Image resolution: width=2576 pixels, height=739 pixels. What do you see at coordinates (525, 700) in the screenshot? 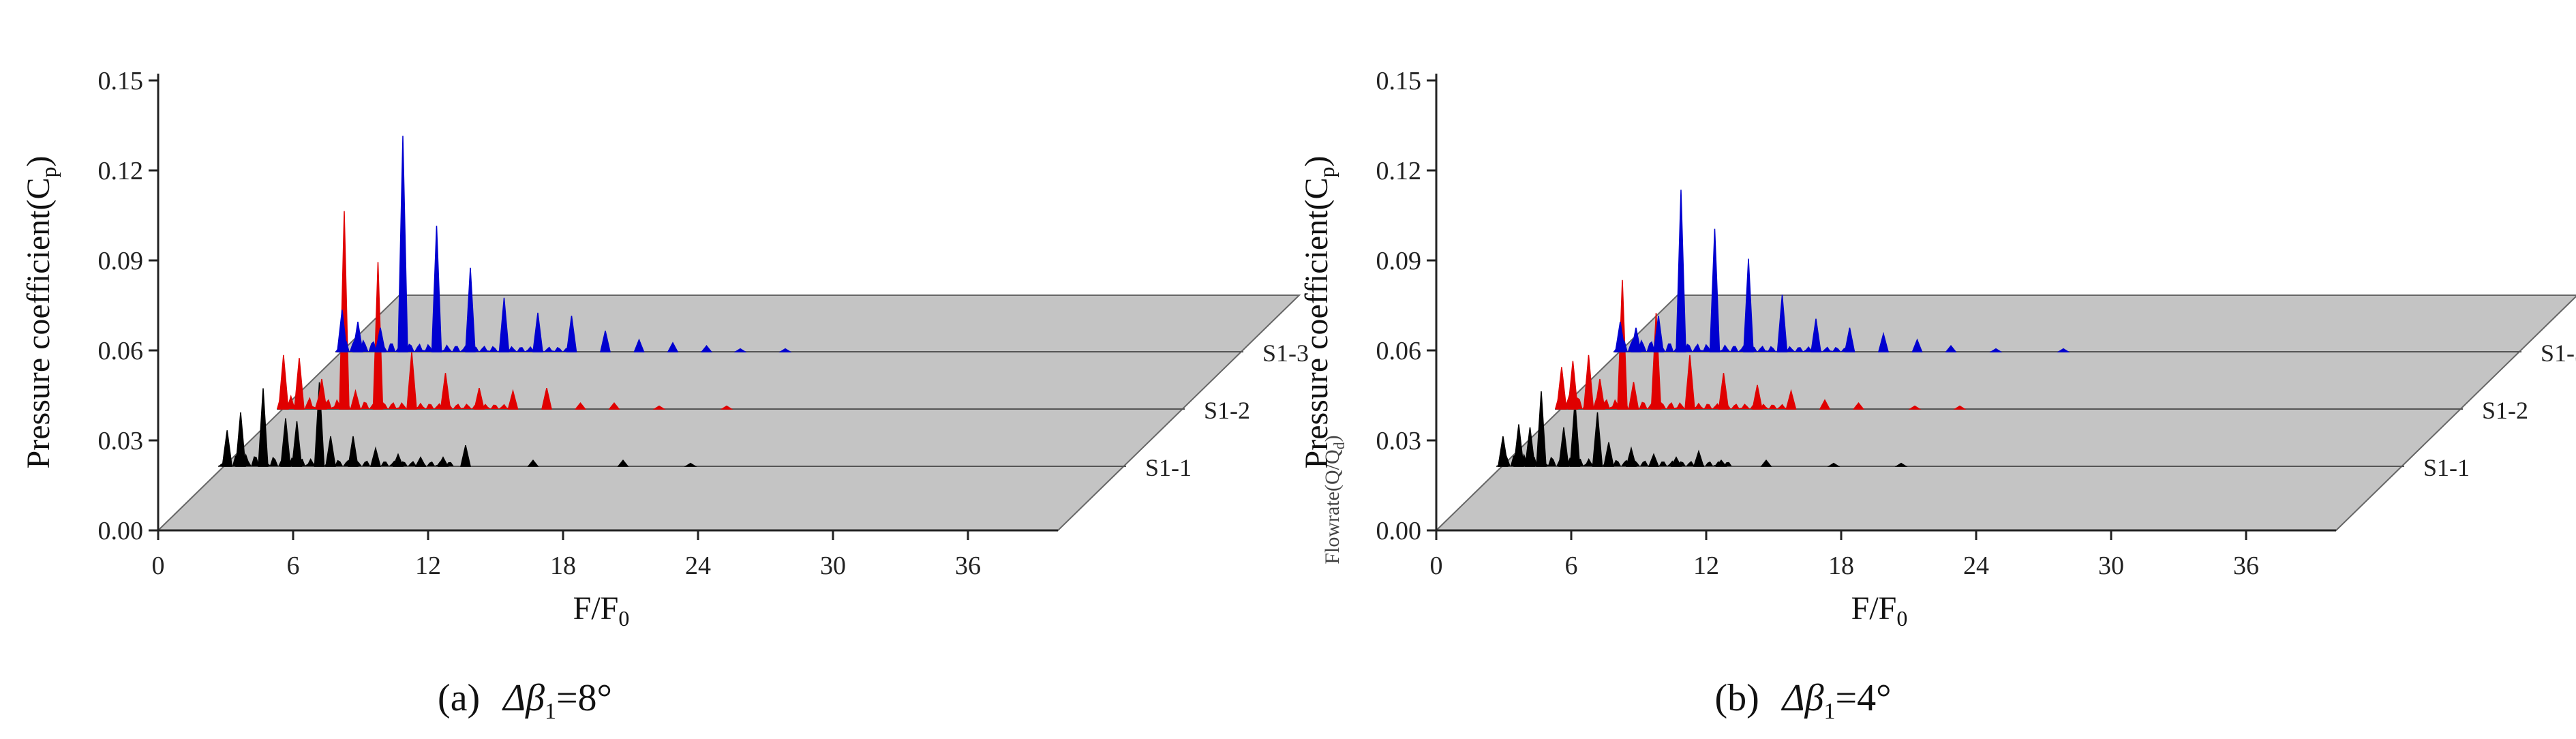
I see `panel-caption: (a) Δβ1=8°` at bounding box center [525, 700].